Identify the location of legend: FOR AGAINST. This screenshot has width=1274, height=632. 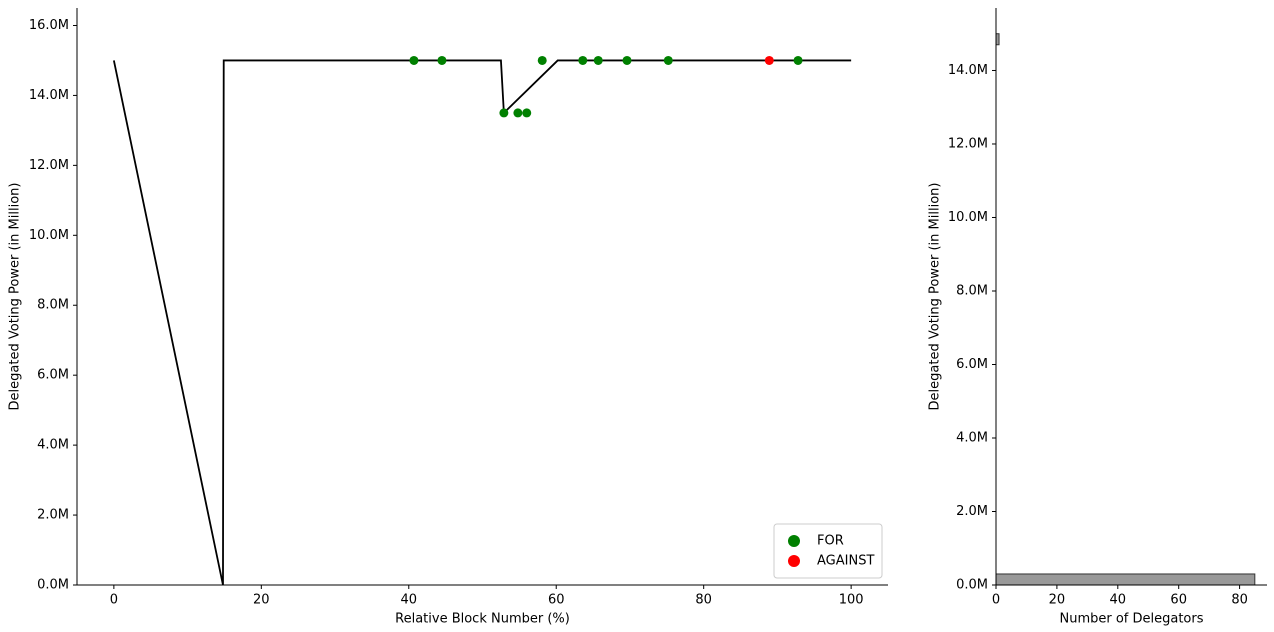
(828, 551).